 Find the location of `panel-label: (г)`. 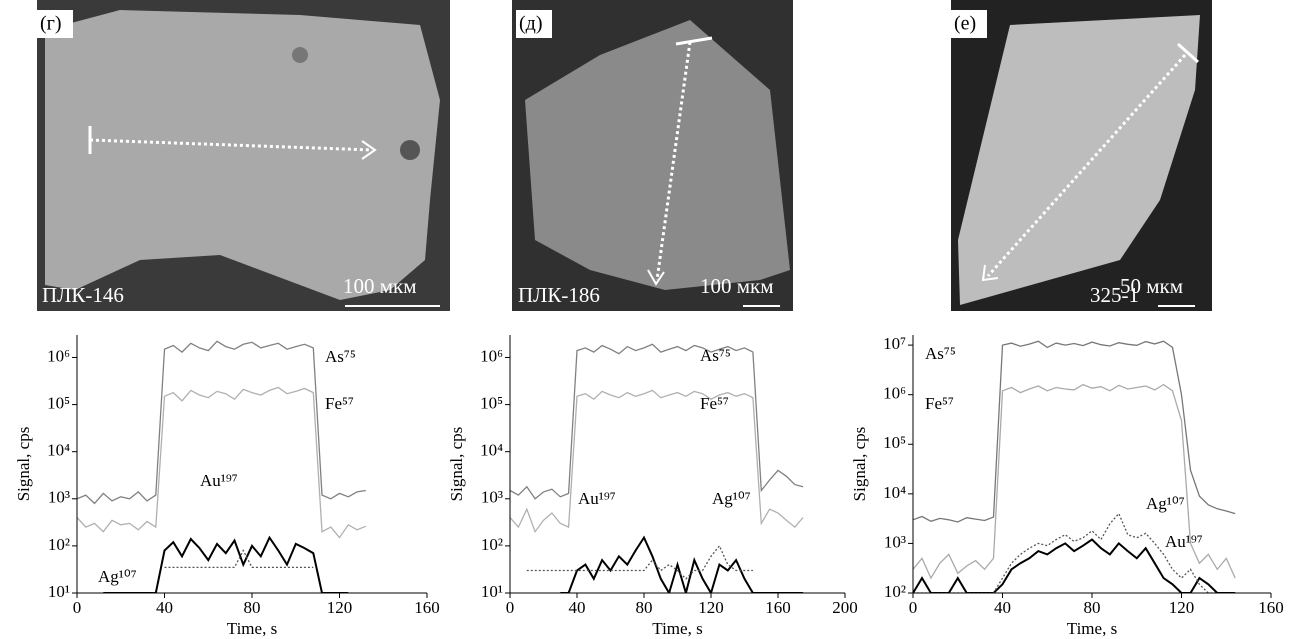

panel-label: (г) is located at coordinates (51, 24).